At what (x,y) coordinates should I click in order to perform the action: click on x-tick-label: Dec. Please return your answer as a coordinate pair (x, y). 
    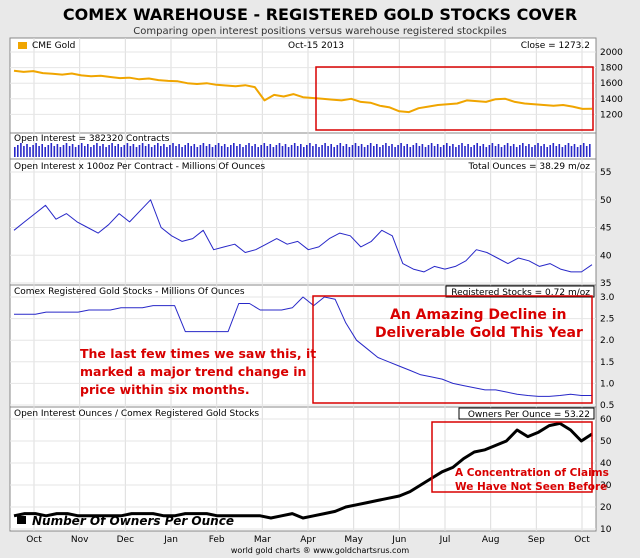
    Looking at the image, I should click on (125, 540).